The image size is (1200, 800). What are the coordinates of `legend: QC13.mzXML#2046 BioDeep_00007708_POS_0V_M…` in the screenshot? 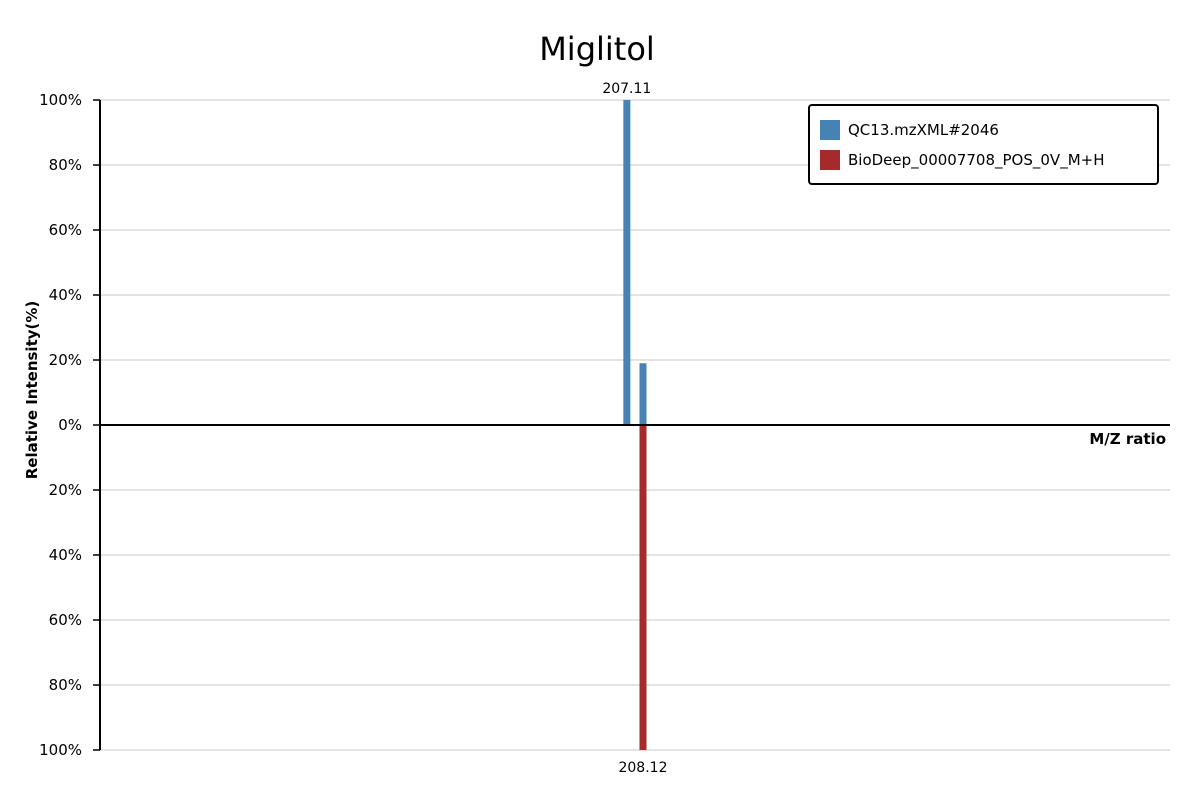 It's located at (983, 144).